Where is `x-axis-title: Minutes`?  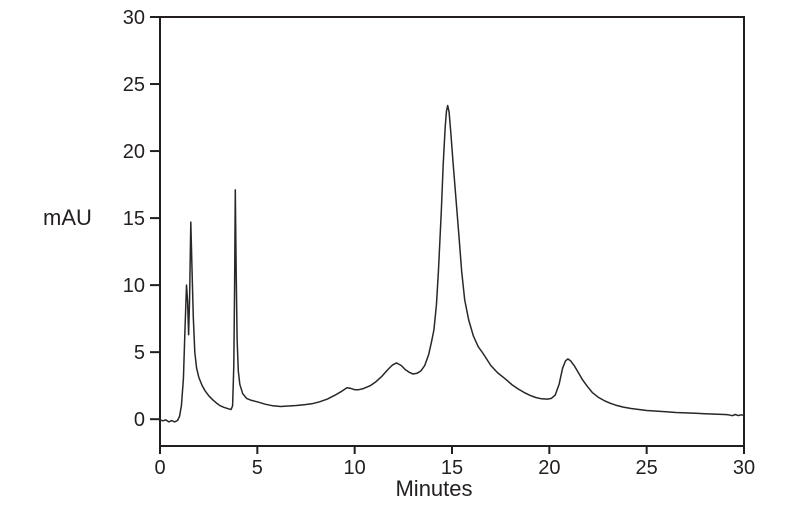
x-axis-title: Minutes is located at coordinates (434, 488).